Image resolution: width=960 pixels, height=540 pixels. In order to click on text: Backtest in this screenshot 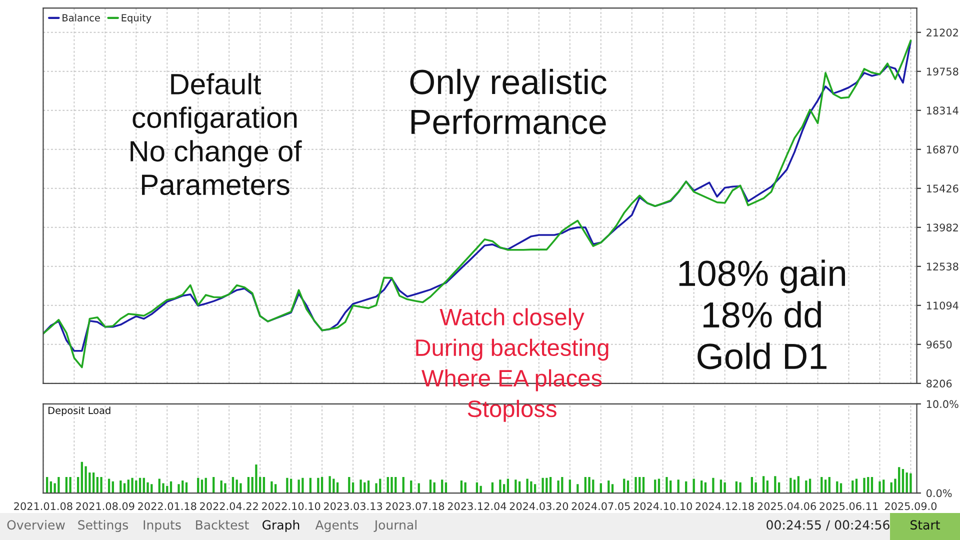, I will do `click(222, 525)`.